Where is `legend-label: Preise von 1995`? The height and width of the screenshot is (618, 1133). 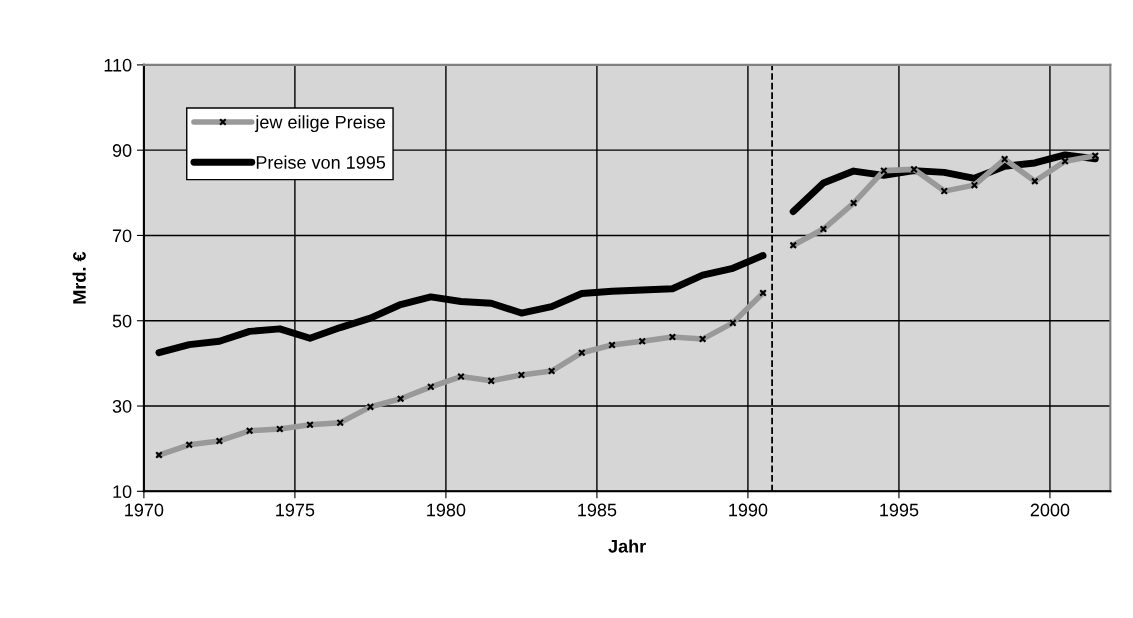
legend-label: Preise von 1995 is located at coordinates (321, 162).